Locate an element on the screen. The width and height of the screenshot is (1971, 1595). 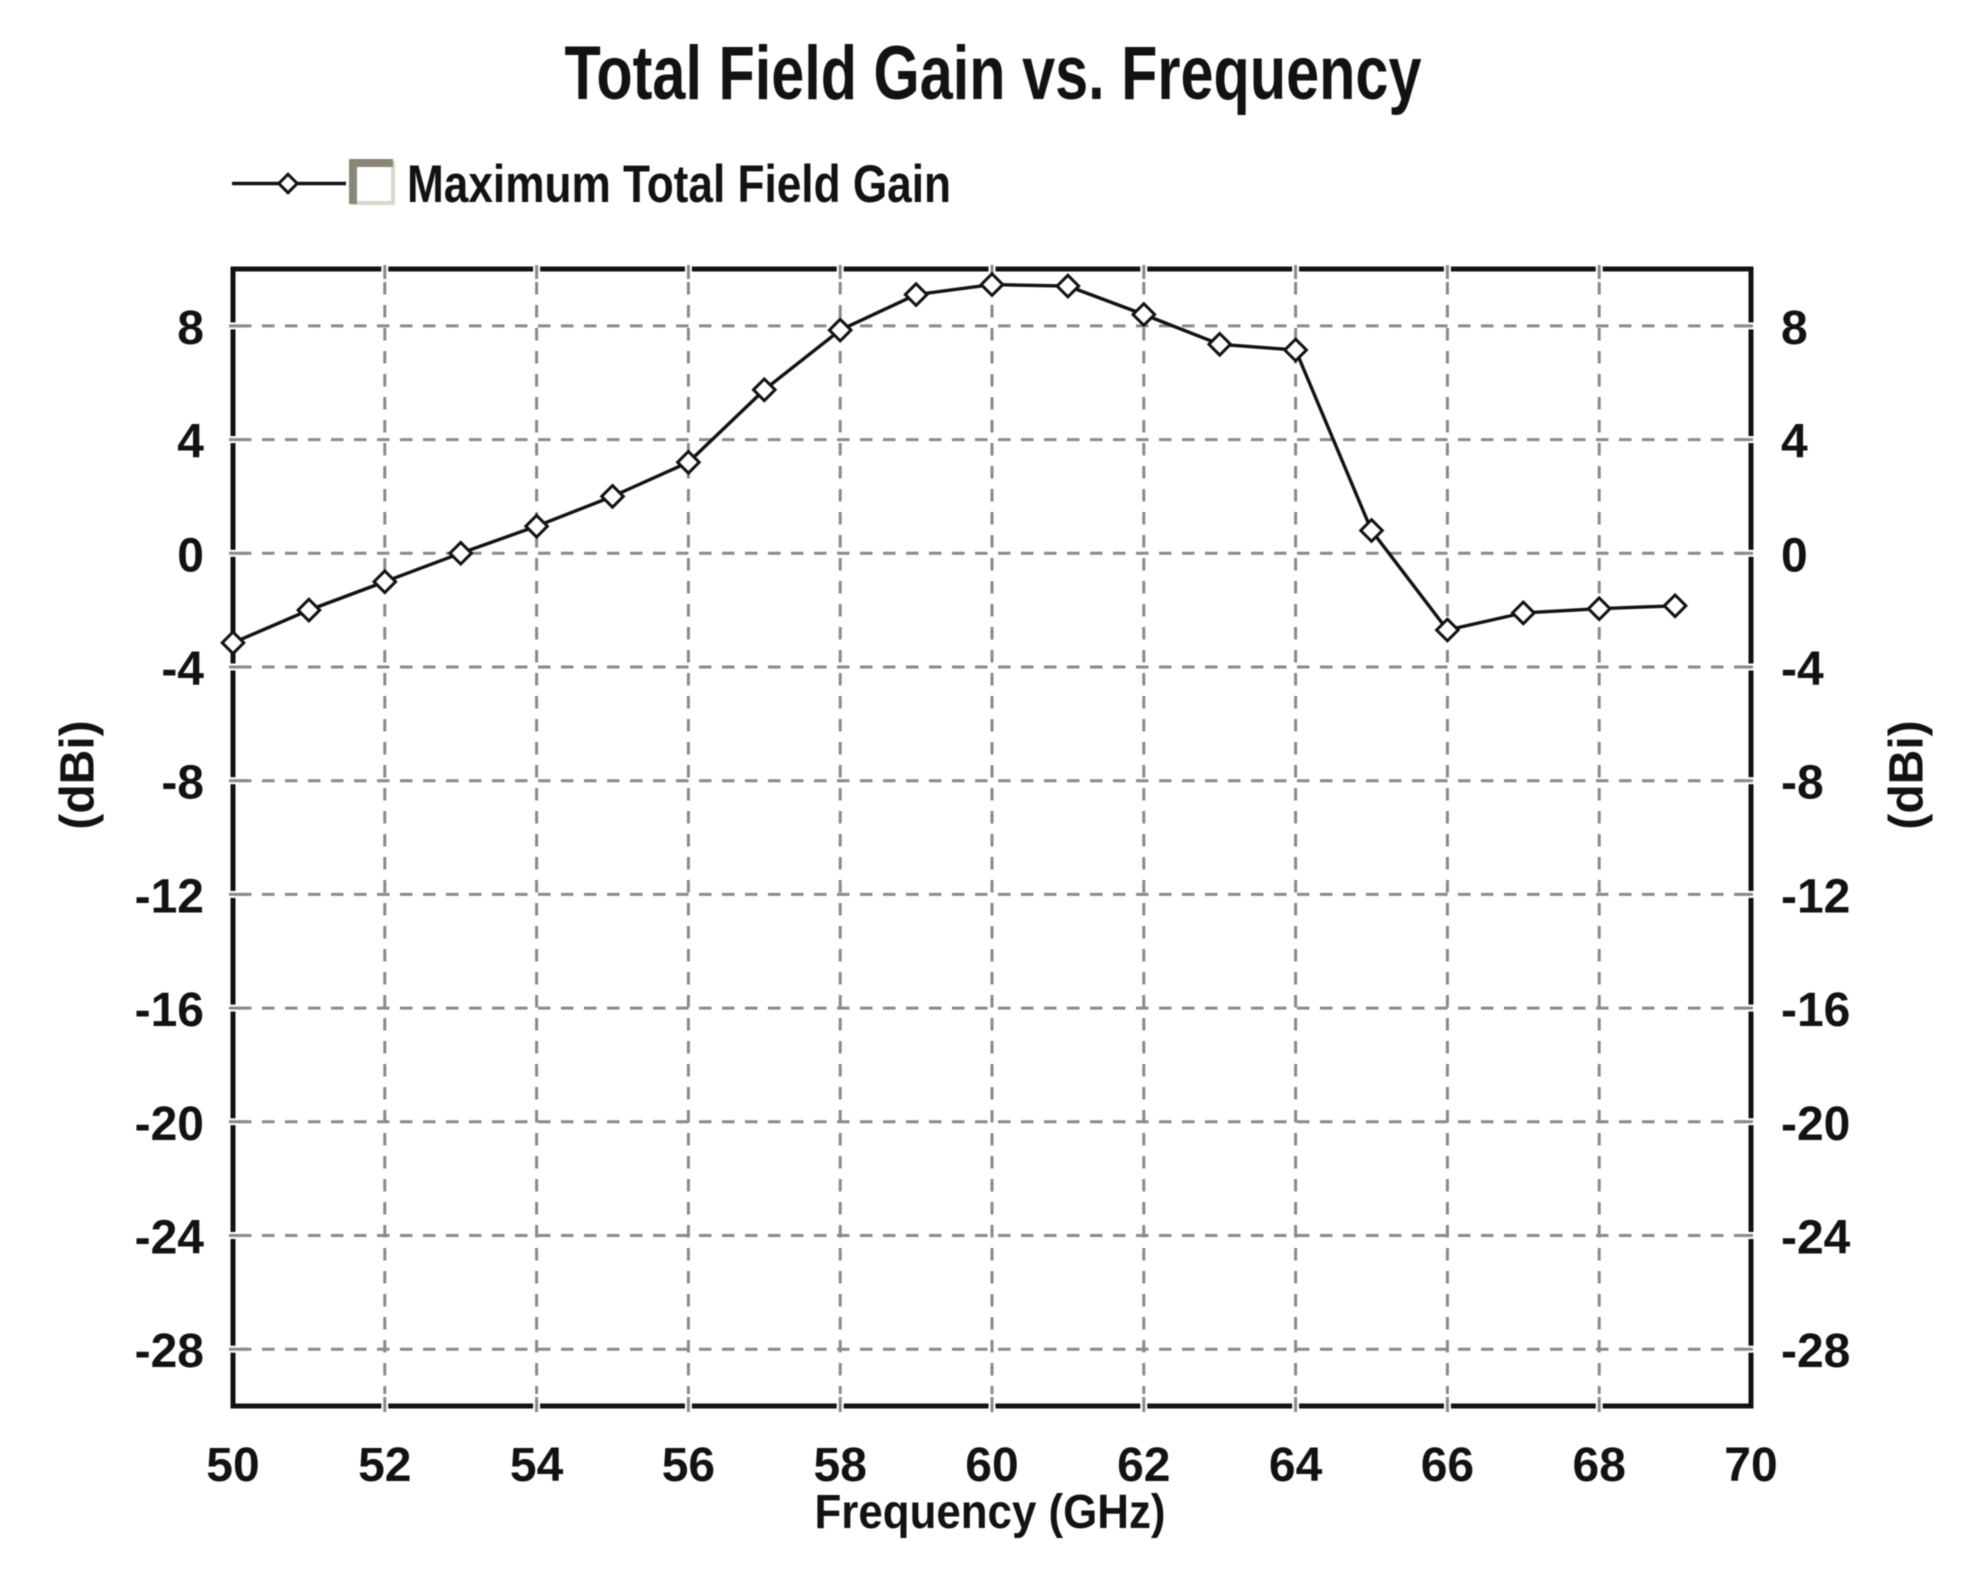
svg-text: 60 is located at coordinates (991, 1465).